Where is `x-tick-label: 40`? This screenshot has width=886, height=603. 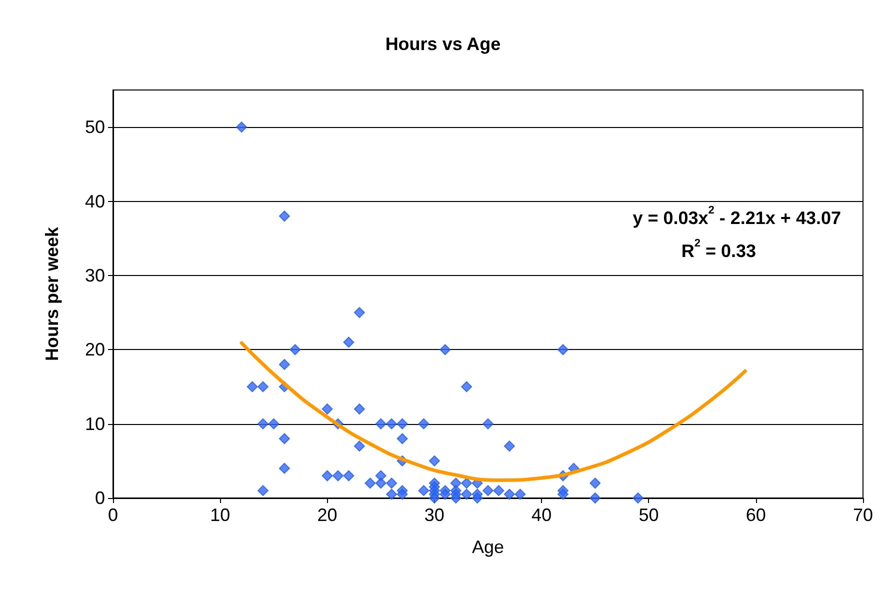
x-tick-label: 40 is located at coordinates (542, 515).